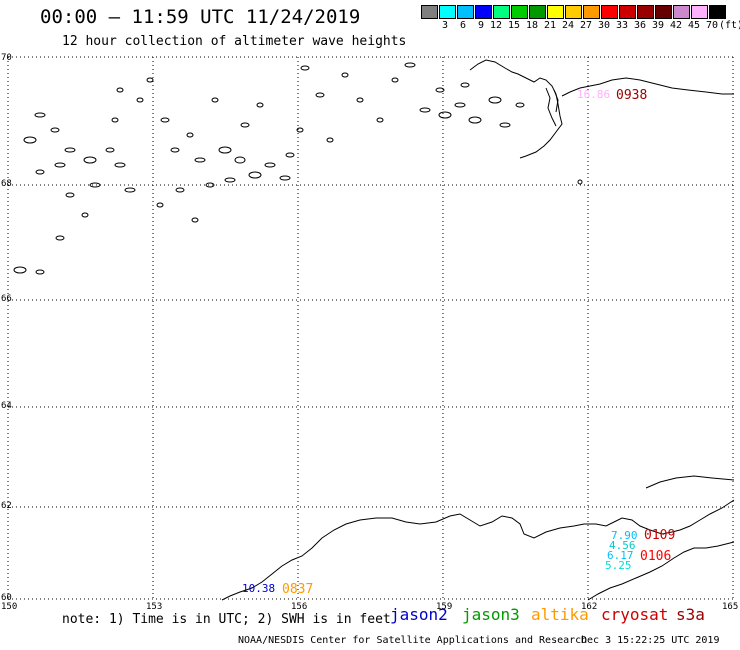 The image size is (740, 650). Describe the element at coordinates (6, 184) in the screenshot. I see `lat-label: 68` at that location.